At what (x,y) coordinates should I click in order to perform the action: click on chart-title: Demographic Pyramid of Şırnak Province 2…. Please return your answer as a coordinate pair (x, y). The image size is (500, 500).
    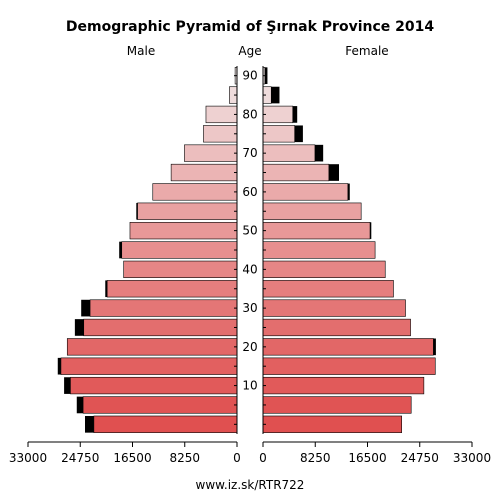
    Looking at the image, I should click on (250, 27).